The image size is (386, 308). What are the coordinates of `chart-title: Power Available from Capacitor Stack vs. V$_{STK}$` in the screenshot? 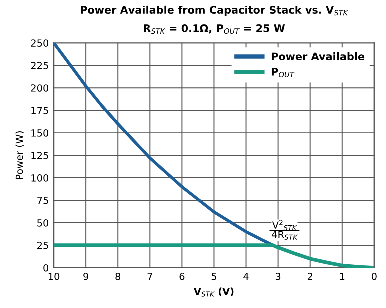 It's located at (215, 11).